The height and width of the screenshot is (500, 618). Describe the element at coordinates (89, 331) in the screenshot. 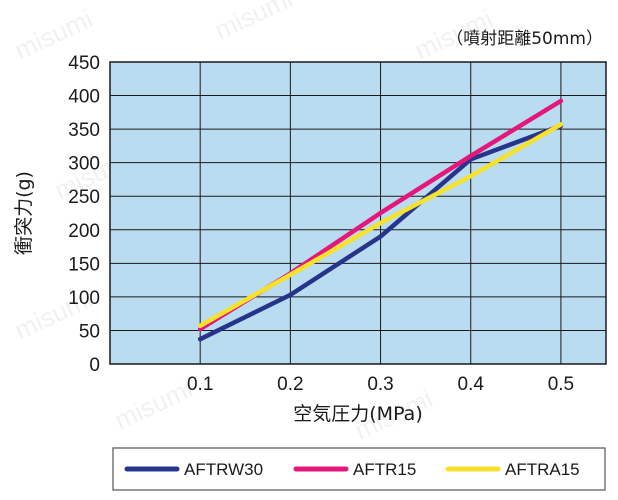

I see `y-tick-label: 50` at that location.